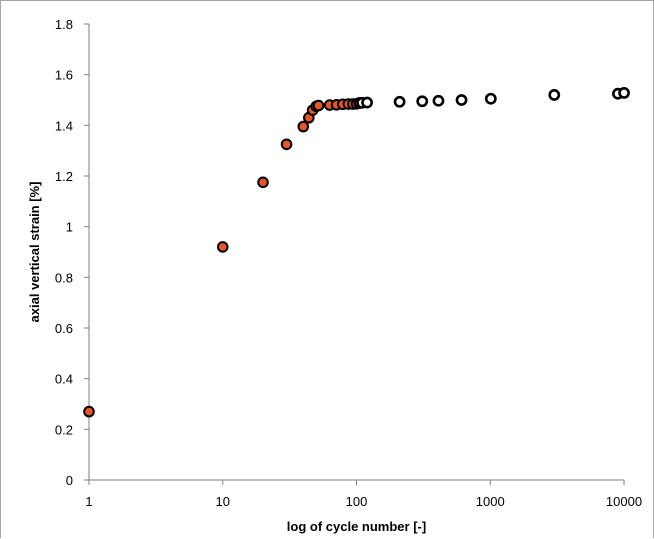  What do you see at coordinates (356, 526) in the screenshot?
I see `x-axis-title: log of cycle number [-]` at bounding box center [356, 526].